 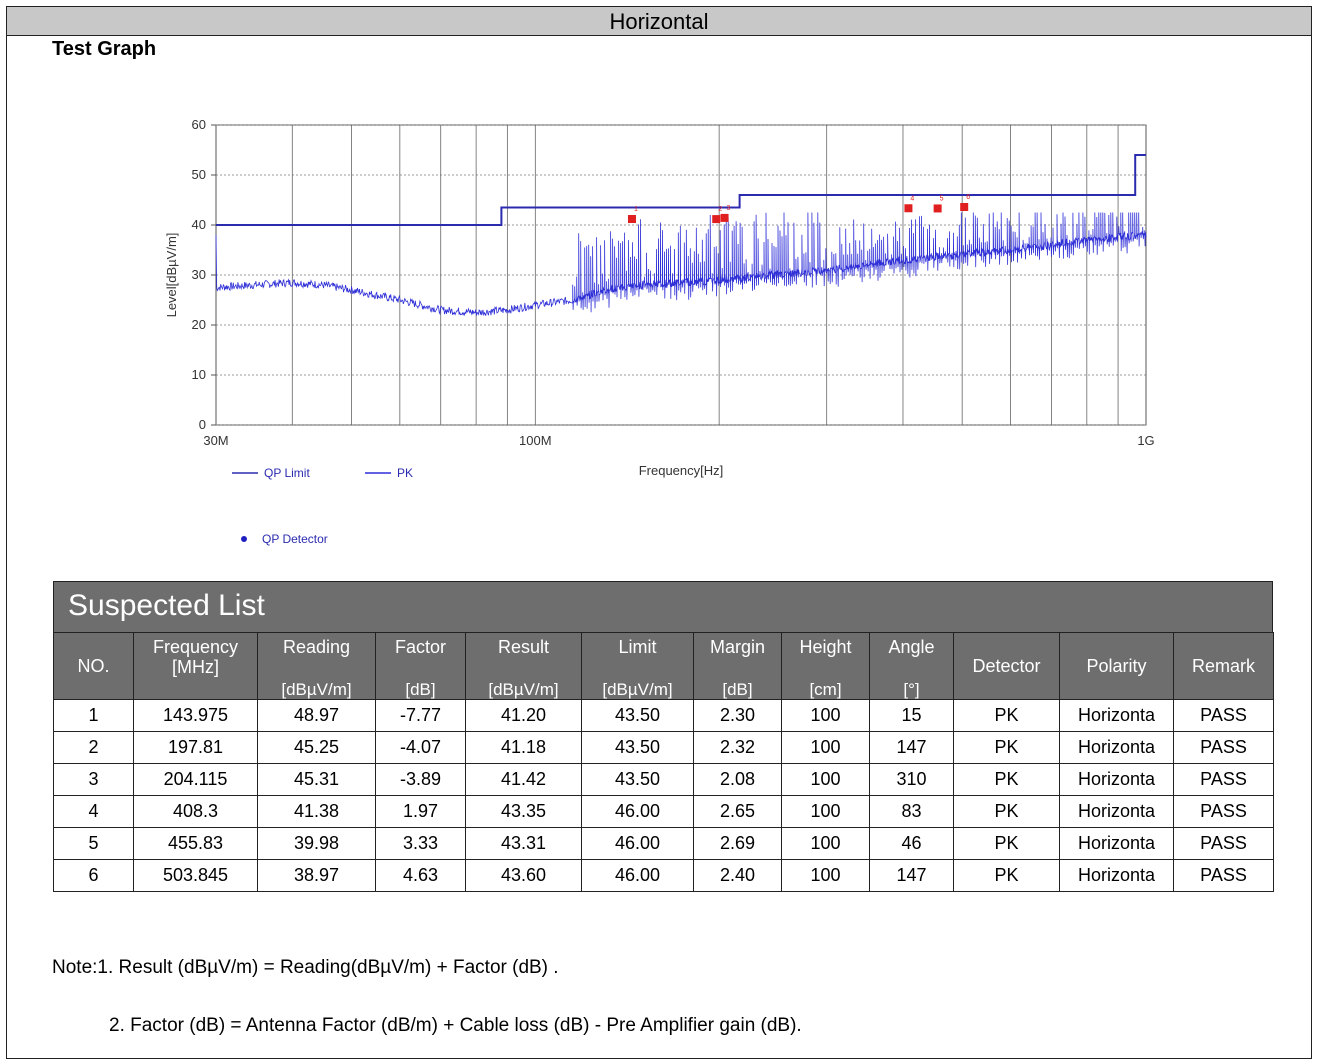 I want to click on column-header-label: Factor, so click(x=420, y=647).